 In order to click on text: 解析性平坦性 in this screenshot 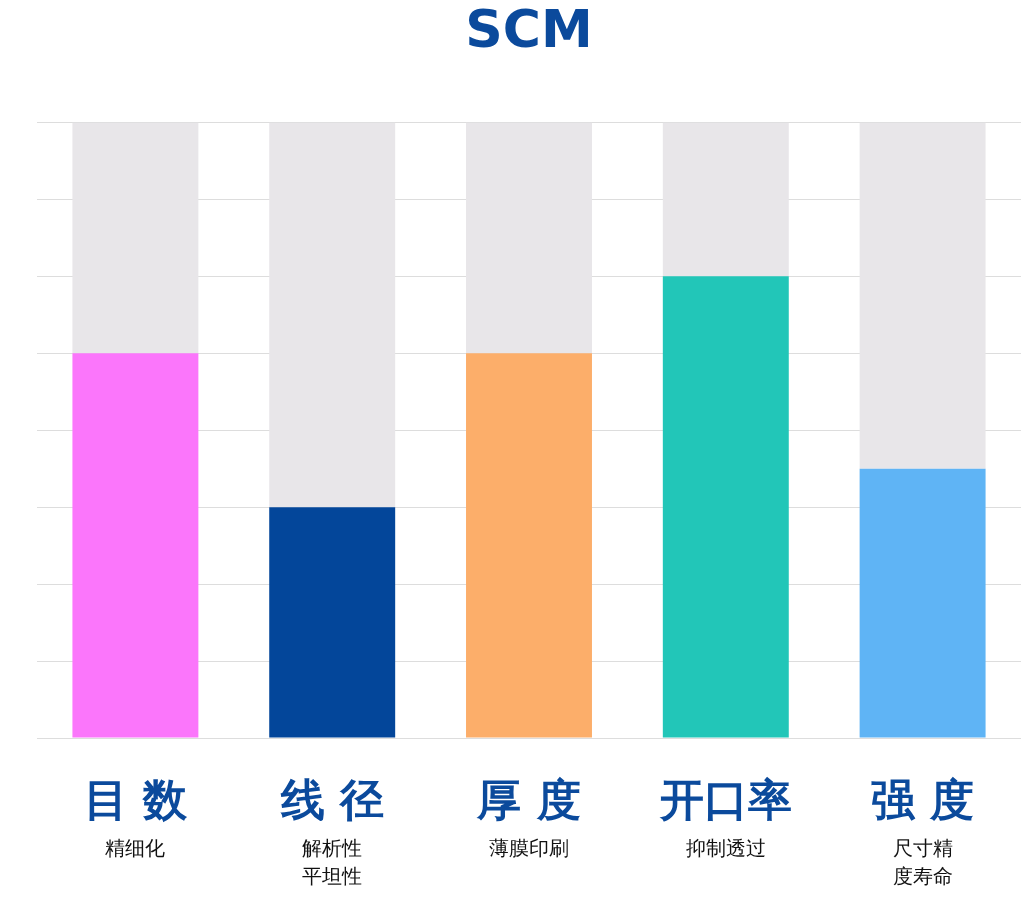, I will do `click(332, 862)`.